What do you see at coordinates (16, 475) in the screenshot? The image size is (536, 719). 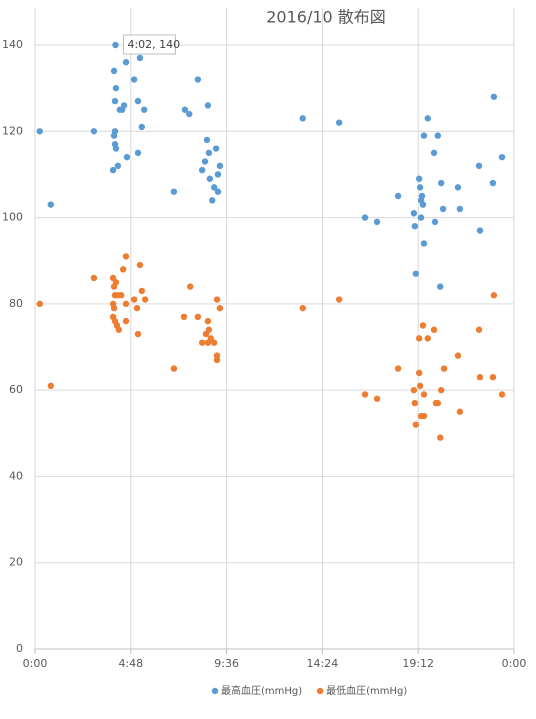 I see `y-tick-label: 40` at bounding box center [16, 475].